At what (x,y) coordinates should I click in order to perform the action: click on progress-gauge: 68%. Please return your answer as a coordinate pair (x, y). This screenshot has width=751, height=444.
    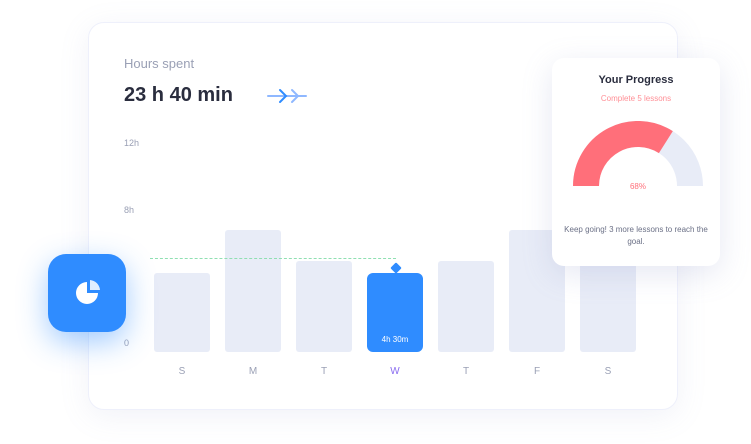
    Looking at the image, I should click on (638, 161).